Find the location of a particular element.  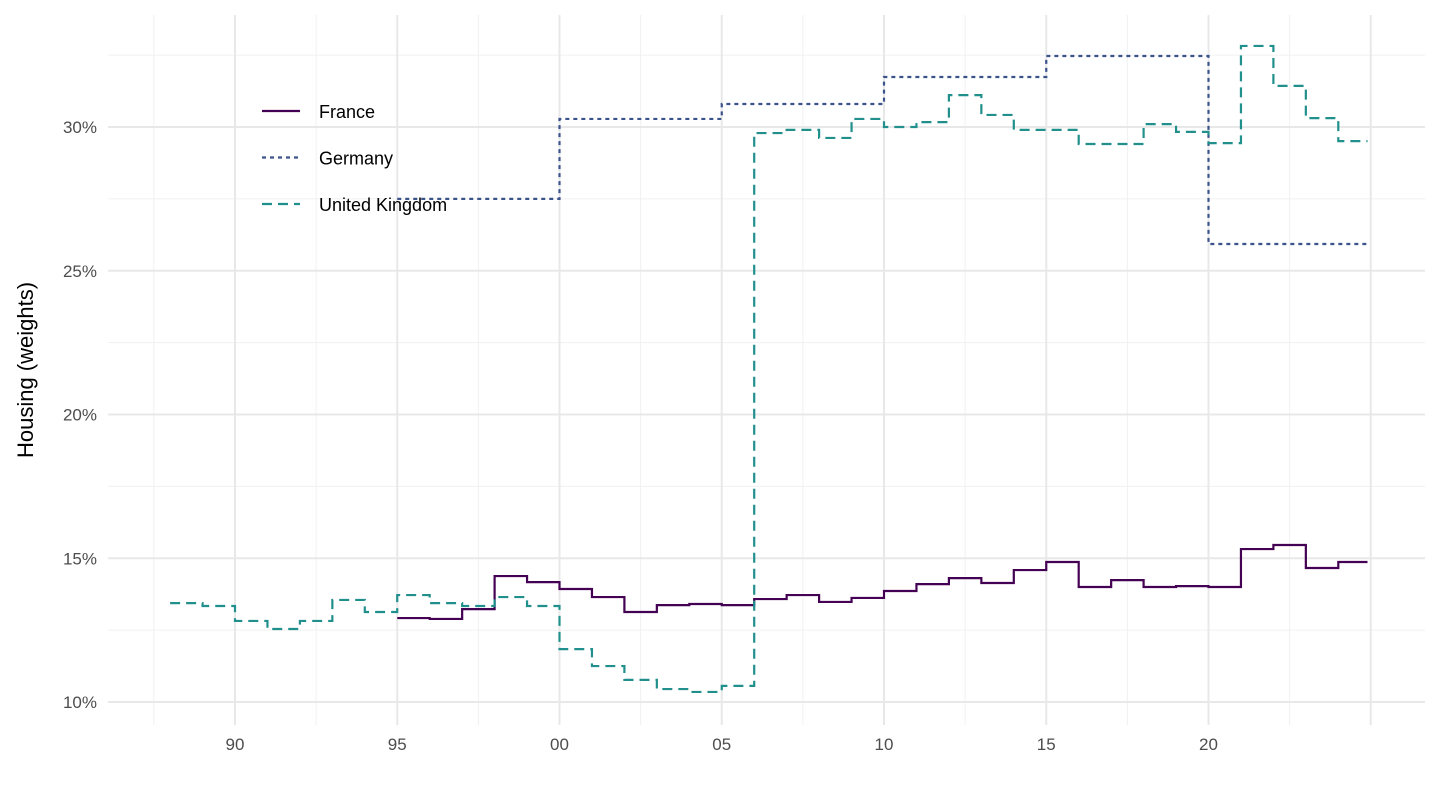

x-tick-label: 15 is located at coordinates (1046, 744).